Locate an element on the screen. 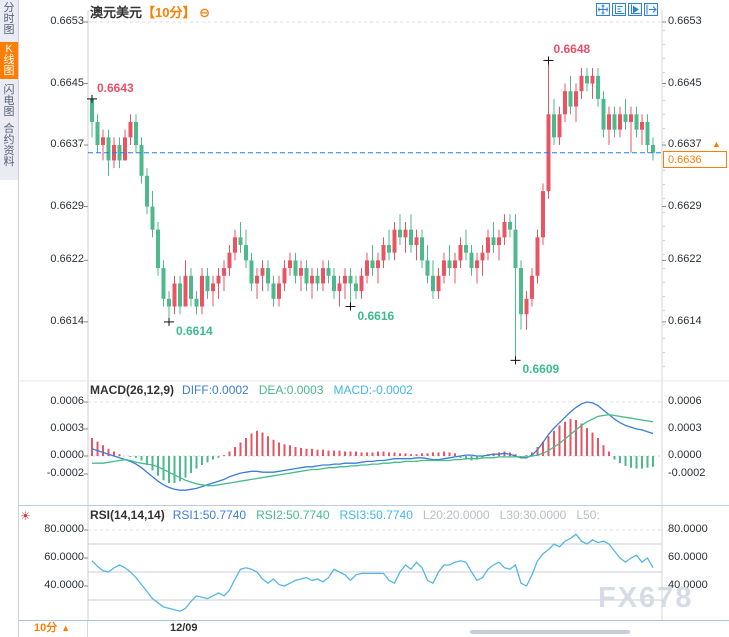 The width and height of the screenshot is (729, 637). collapse-icon: ⊖ is located at coordinates (205, 12).